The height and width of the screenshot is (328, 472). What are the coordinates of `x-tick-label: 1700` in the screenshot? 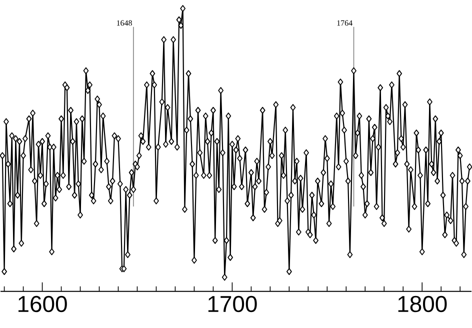 It's located at (232, 304).